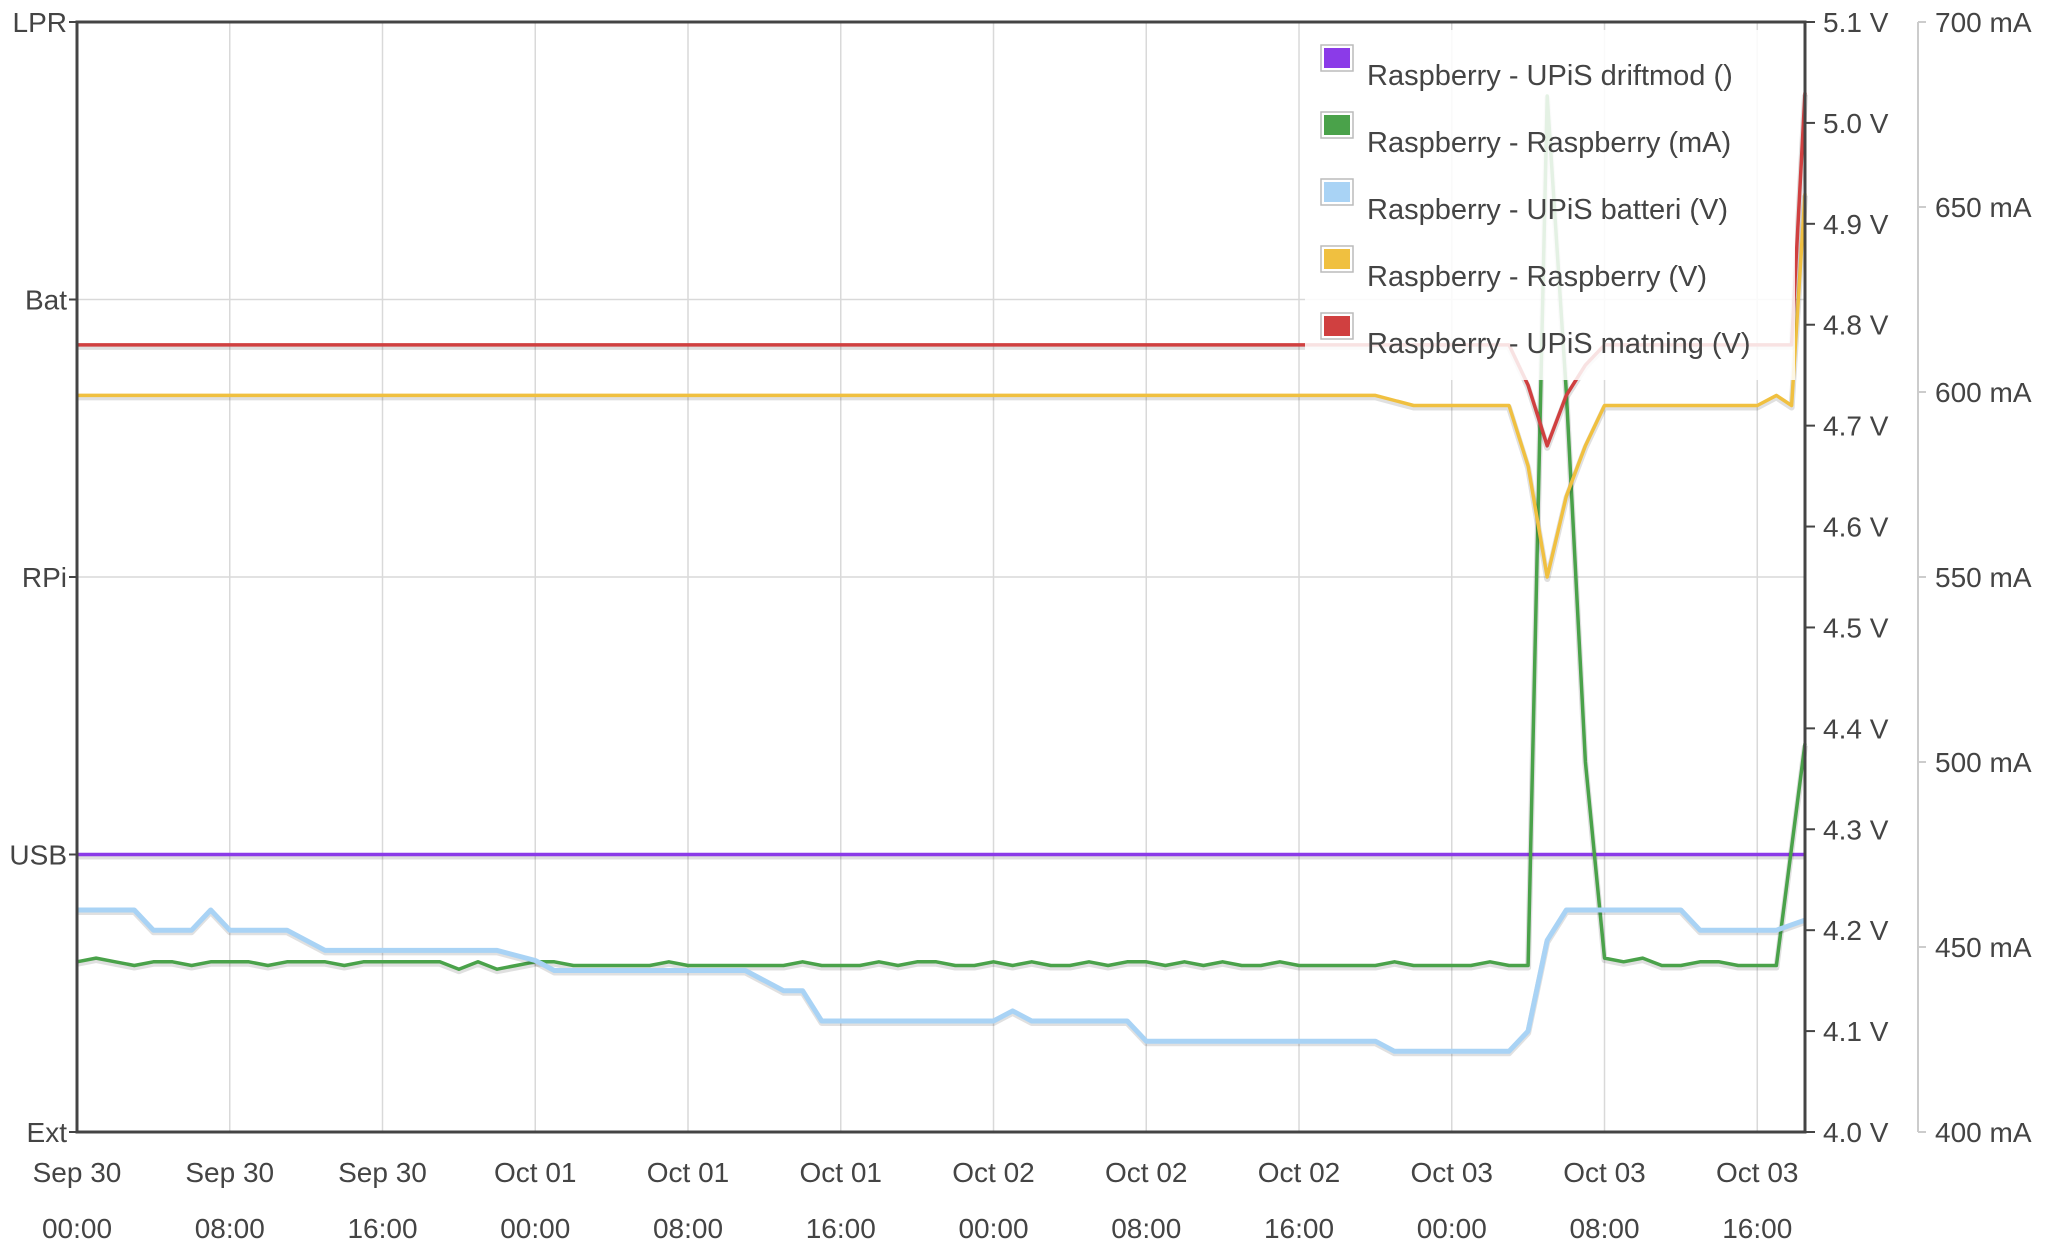  I want to click on y-tick-label-current: 550 mA, so click(1983, 577).